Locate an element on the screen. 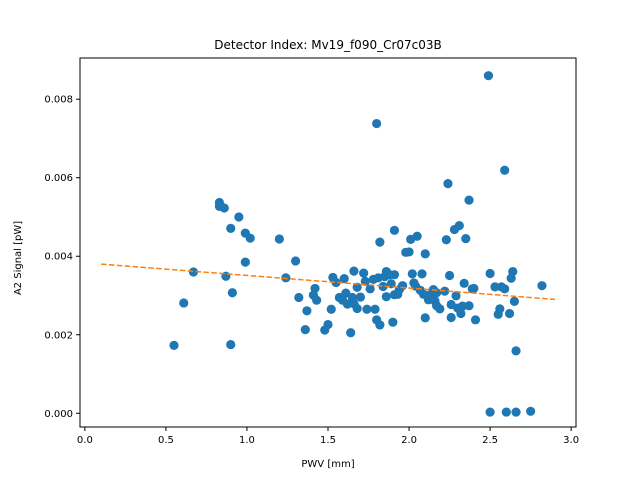  chart-title: Detector Index: Mv19_f090_Cr07c03B is located at coordinates (328, 45).